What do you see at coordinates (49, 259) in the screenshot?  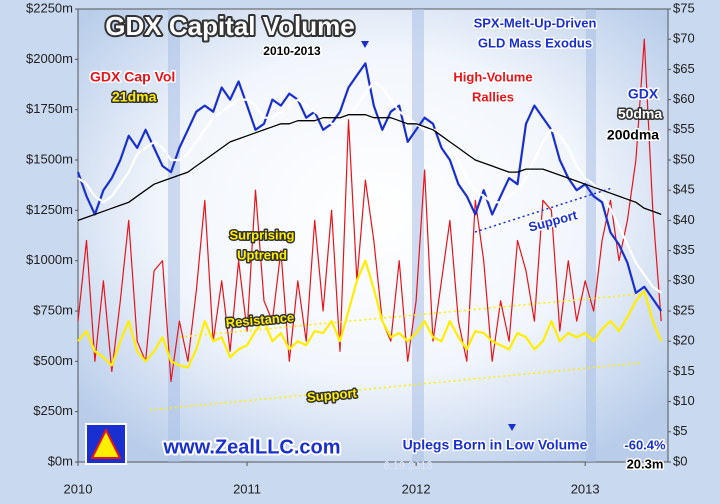 I see `y-tick-label: $1000m` at bounding box center [49, 259].